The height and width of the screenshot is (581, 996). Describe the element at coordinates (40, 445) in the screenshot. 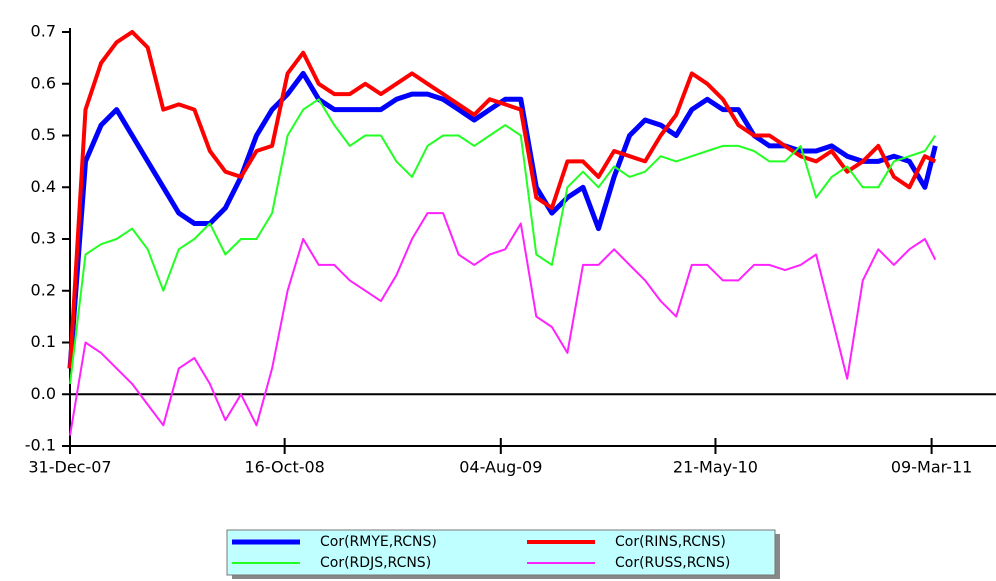

I see `y-tick-label: -0.1` at that location.